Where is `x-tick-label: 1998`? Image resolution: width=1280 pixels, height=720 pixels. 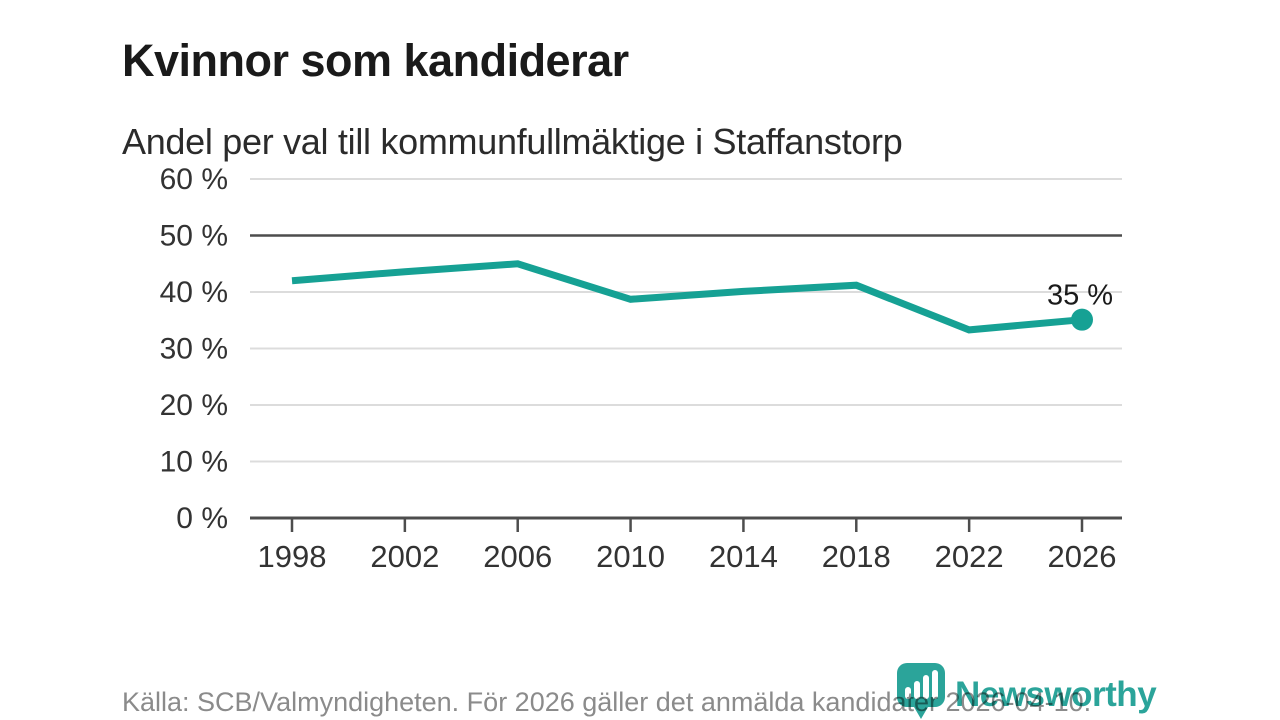 x-tick-label: 1998 is located at coordinates (292, 556).